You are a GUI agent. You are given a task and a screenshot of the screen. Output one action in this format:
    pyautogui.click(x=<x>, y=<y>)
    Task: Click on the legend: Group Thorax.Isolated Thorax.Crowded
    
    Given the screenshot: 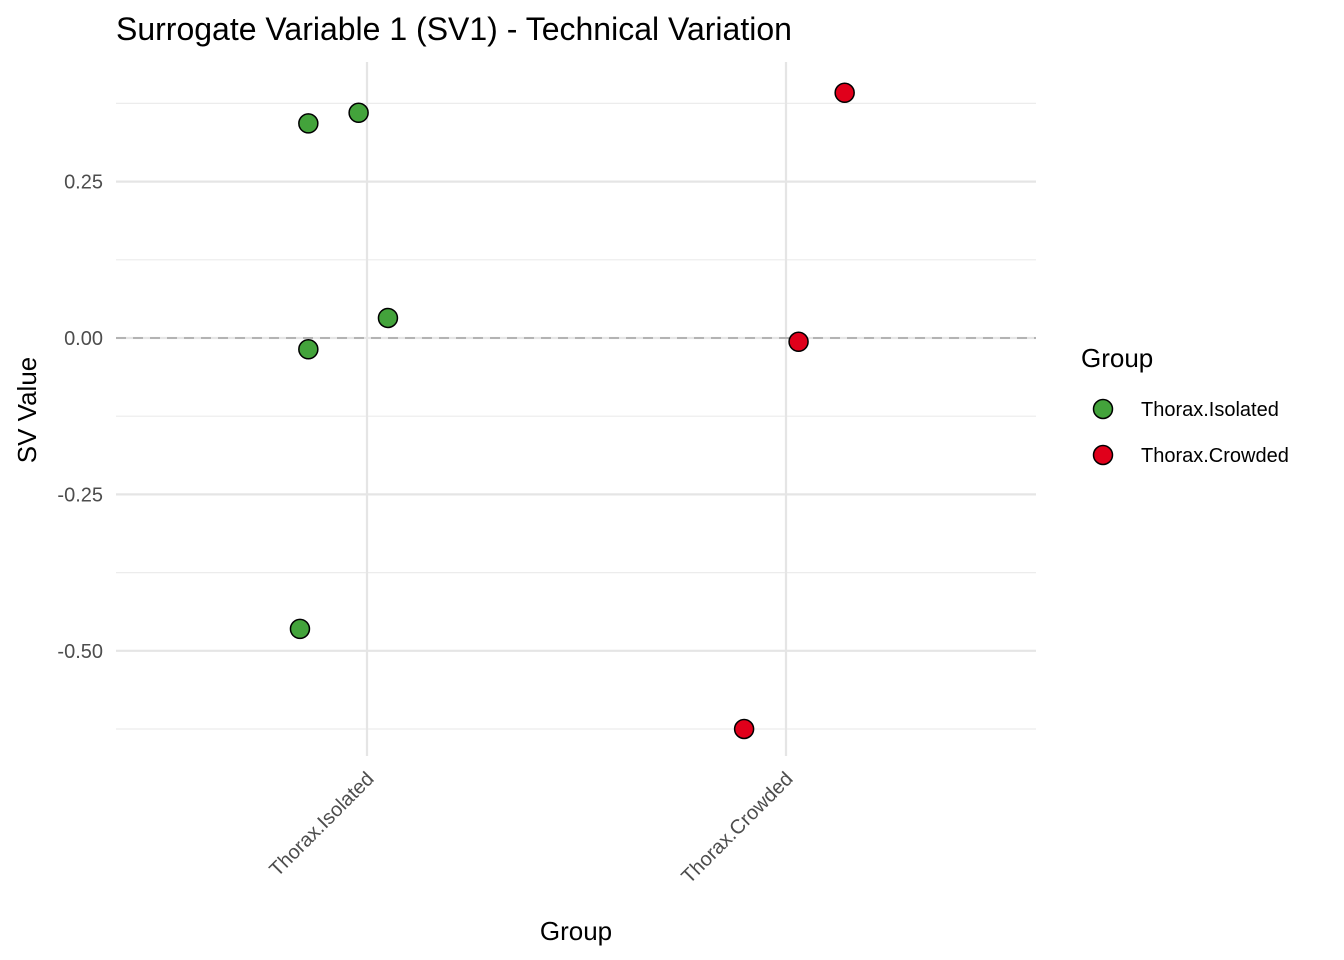 What is the action you would take?
    pyautogui.click(x=1185, y=405)
    